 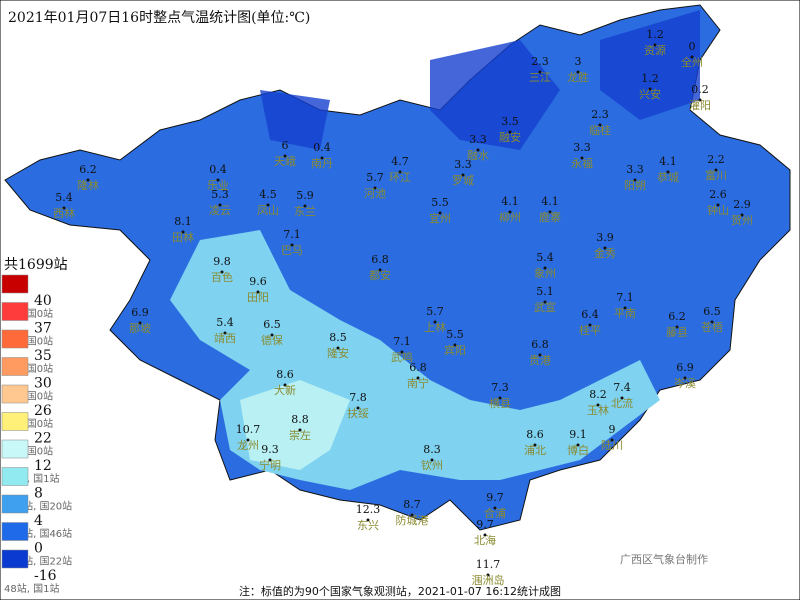 I want to click on station-name: 灌阳, so click(x=700, y=105).